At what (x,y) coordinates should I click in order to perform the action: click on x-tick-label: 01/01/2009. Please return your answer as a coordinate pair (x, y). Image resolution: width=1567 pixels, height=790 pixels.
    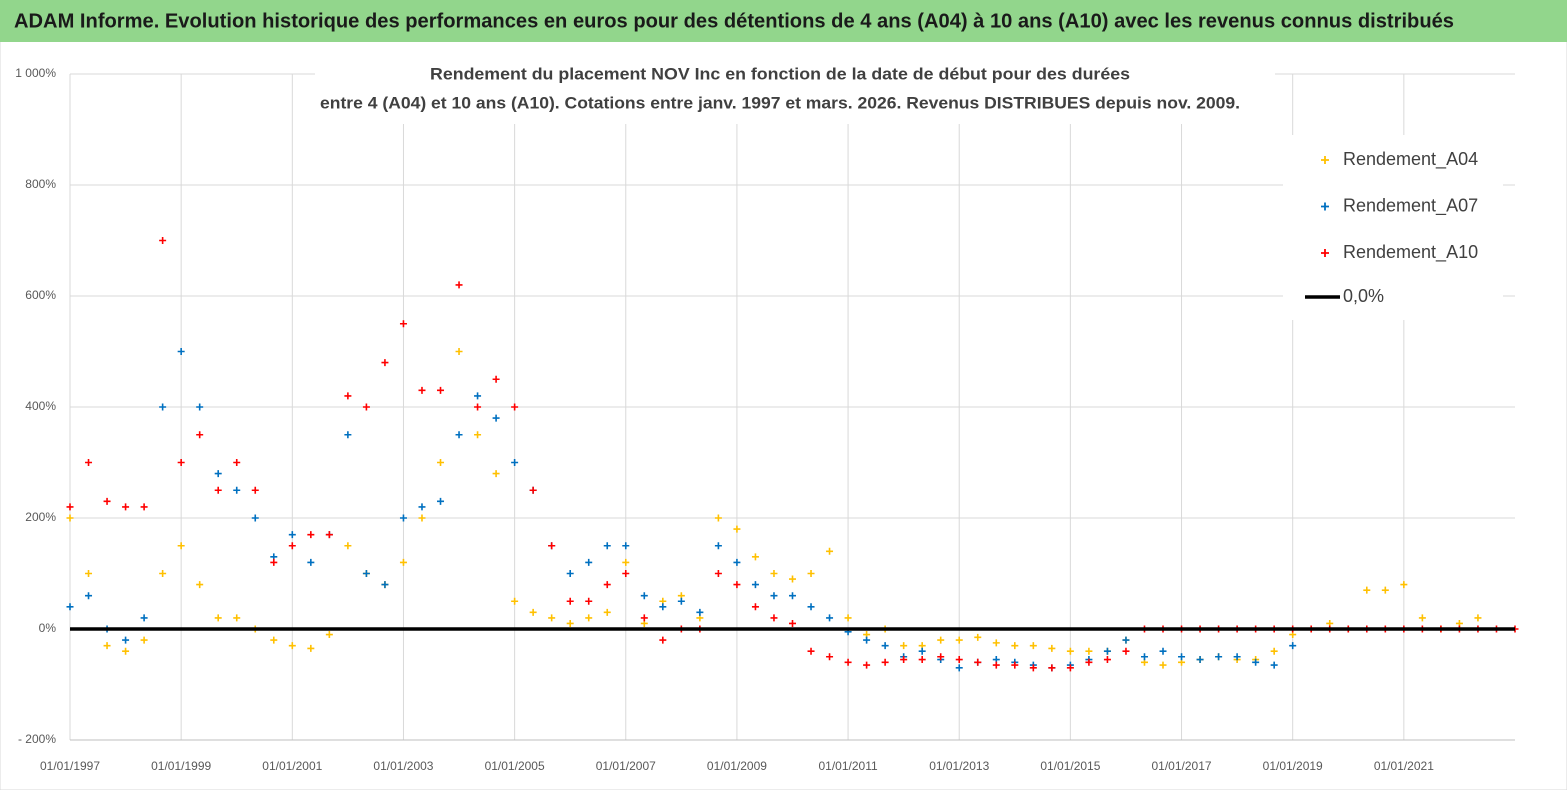
    Looking at the image, I should click on (737, 766).